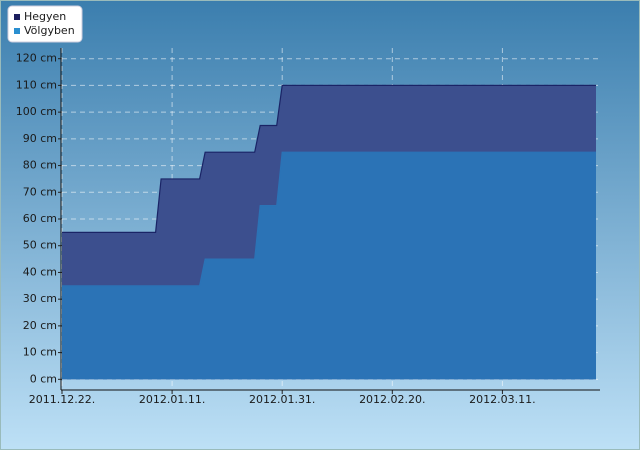 The width and height of the screenshot is (640, 450). I want to click on y-tick-label: 10 cm, so click(40, 352).